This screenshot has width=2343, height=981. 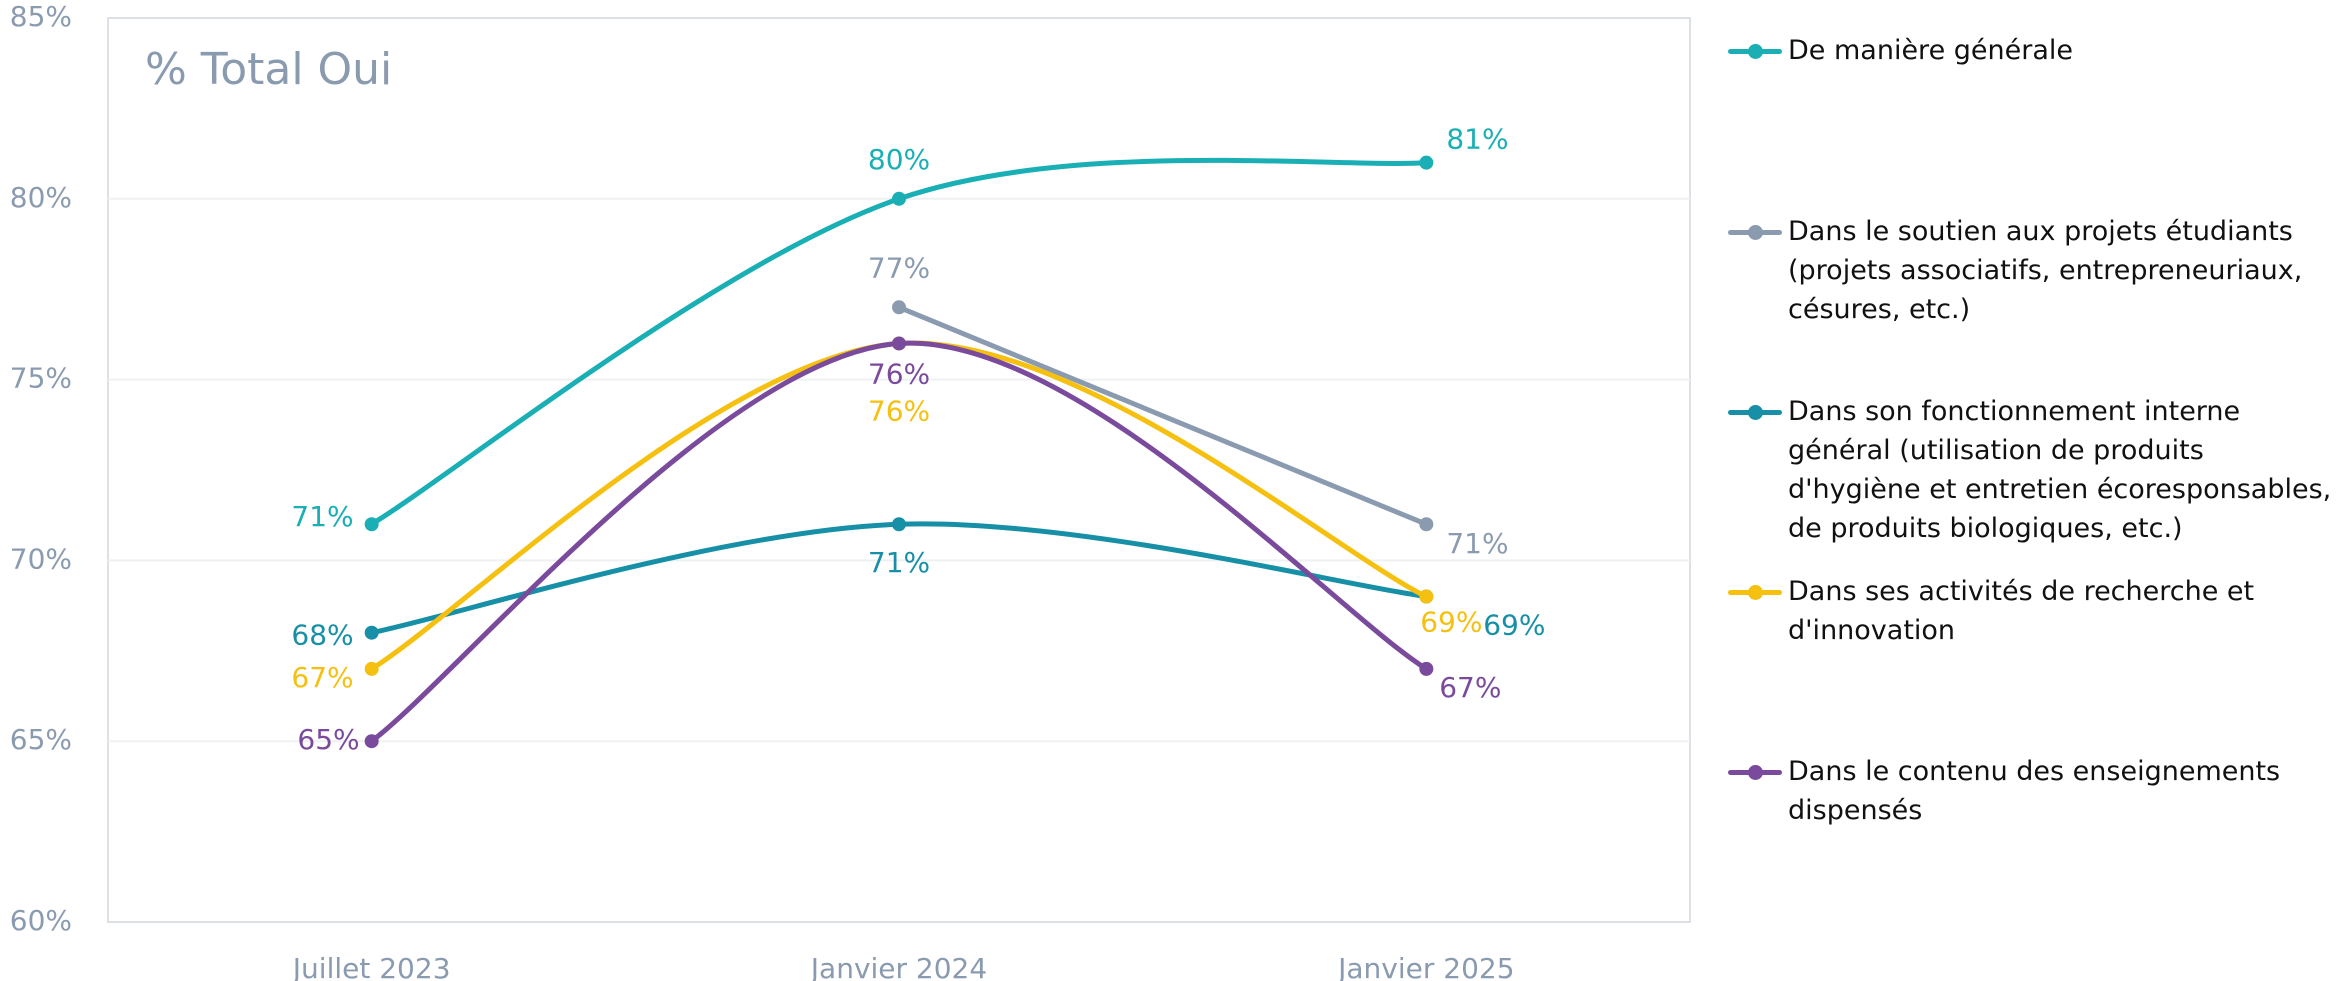 What do you see at coordinates (1930, 50) in the screenshot?
I see `legend-label: De manière générale` at bounding box center [1930, 50].